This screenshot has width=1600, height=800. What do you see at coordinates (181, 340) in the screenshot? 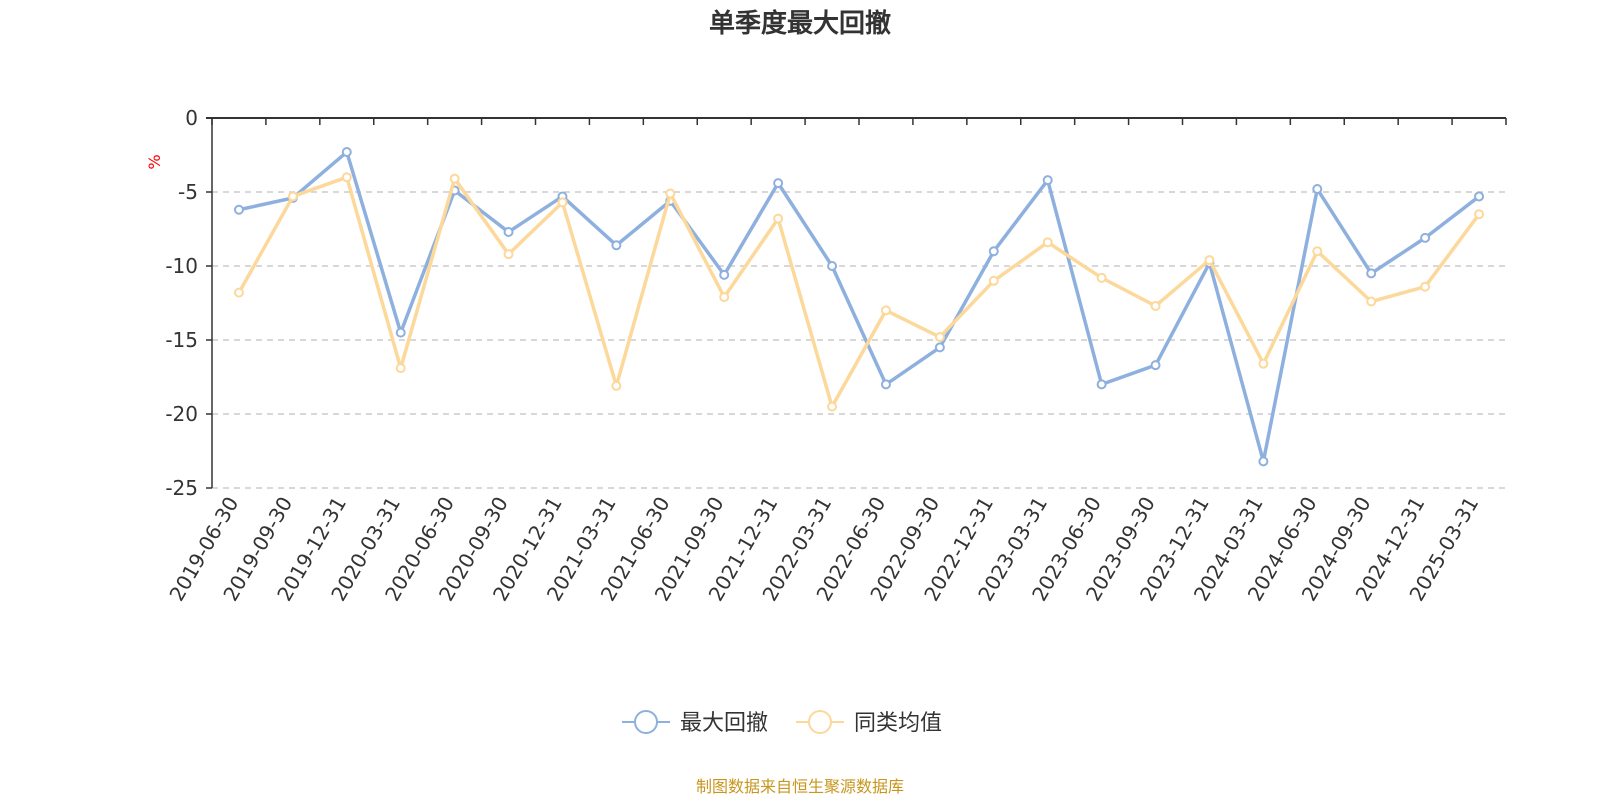
I see `y-tick-label: -15` at bounding box center [181, 340].